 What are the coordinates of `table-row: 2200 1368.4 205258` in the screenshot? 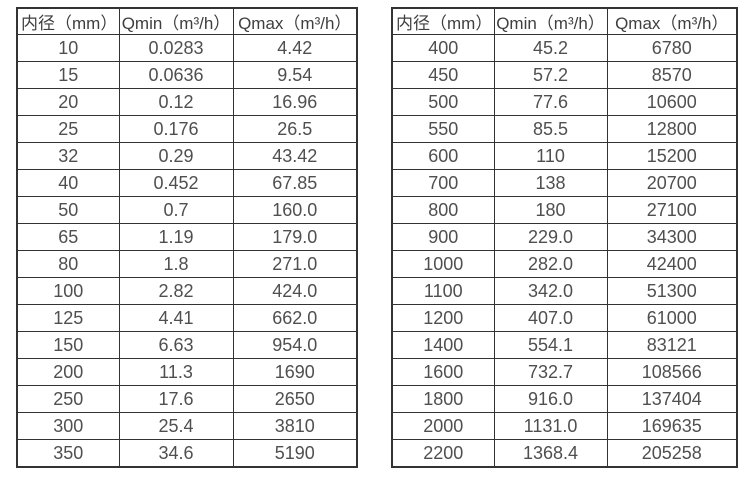 It's located at (564, 453).